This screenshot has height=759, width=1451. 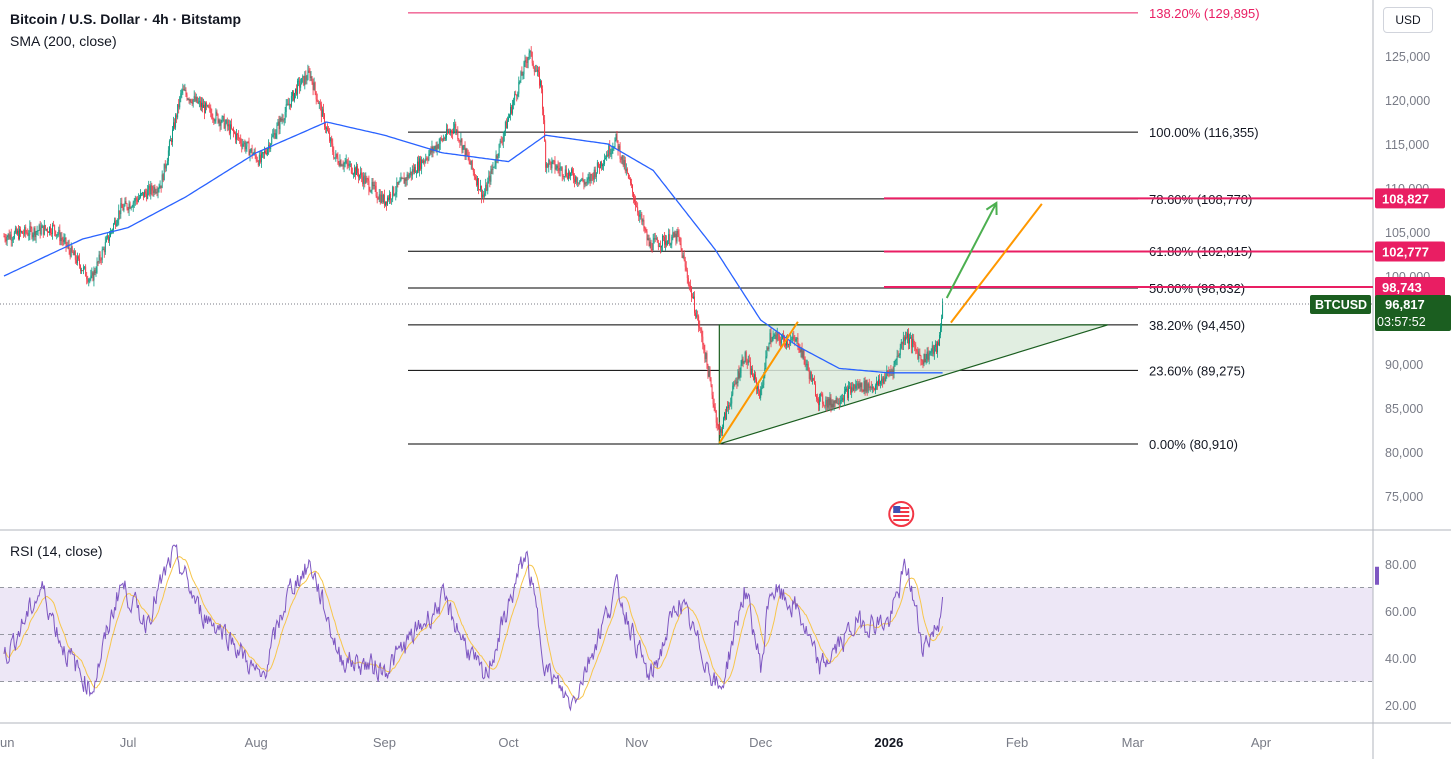 I want to click on symbol-tag, so click(x=1340, y=305).